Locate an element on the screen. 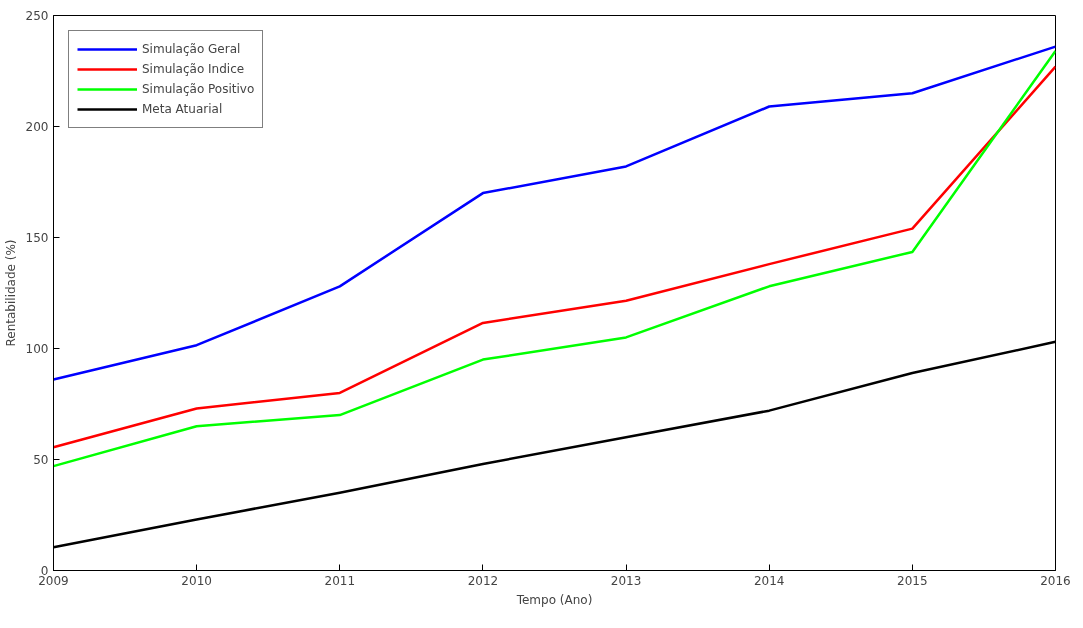  x-tick-label: 2016 is located at coordinates (1055, 580).